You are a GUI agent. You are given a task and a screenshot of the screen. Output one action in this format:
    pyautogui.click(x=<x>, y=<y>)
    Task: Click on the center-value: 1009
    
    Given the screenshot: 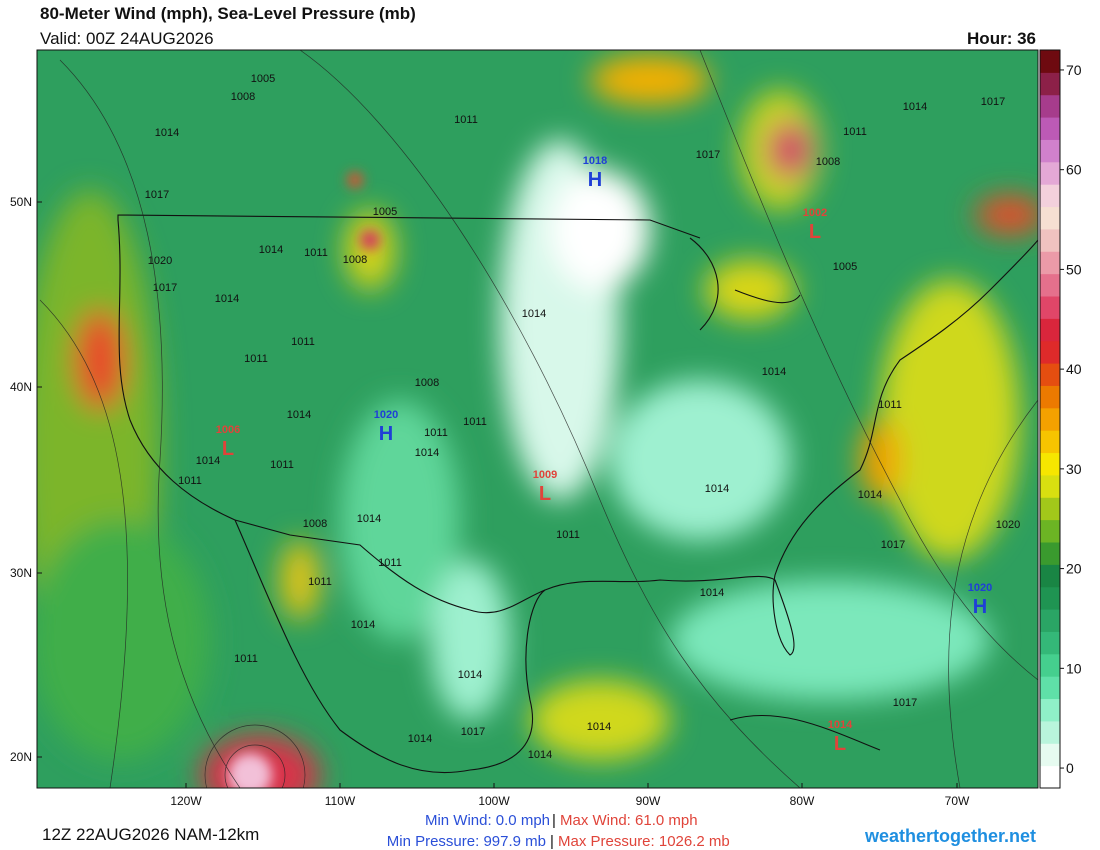 What is the action you would take?
    pyautogui.click(x=545, y=475)
    